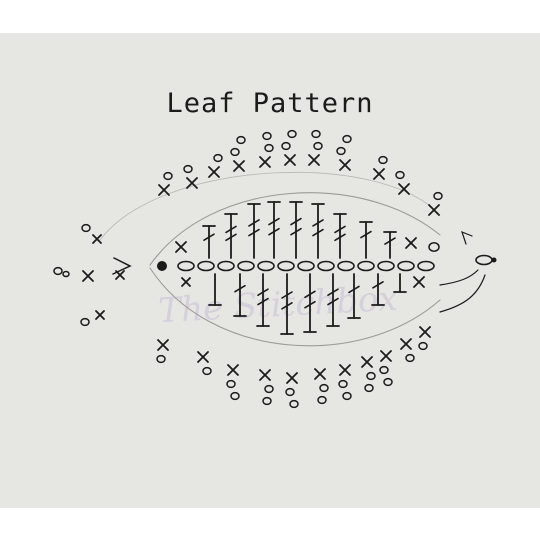 This screenshot has width=540, height=540. I want to click on arrow-end, so click(459, 277).